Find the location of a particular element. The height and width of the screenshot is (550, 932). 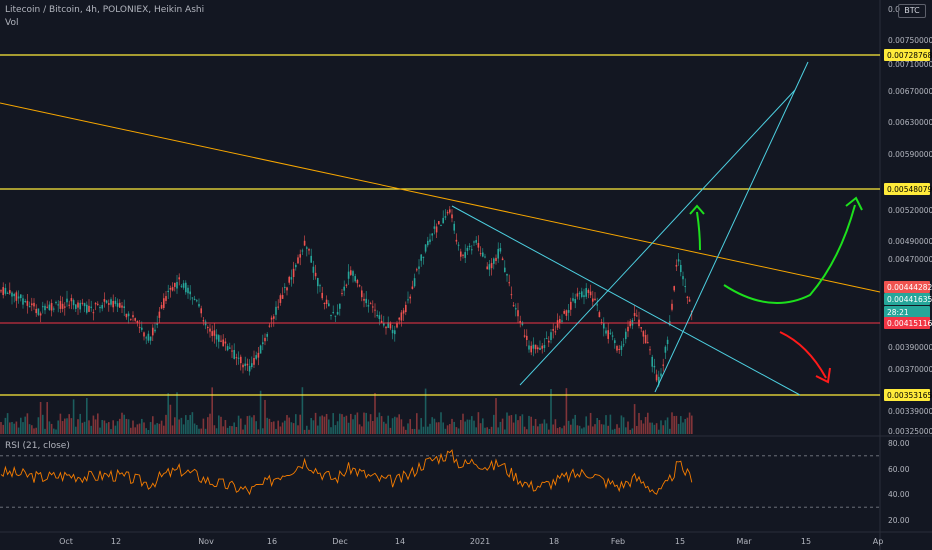

green-arrow-head is located at coordinates (697, 209).